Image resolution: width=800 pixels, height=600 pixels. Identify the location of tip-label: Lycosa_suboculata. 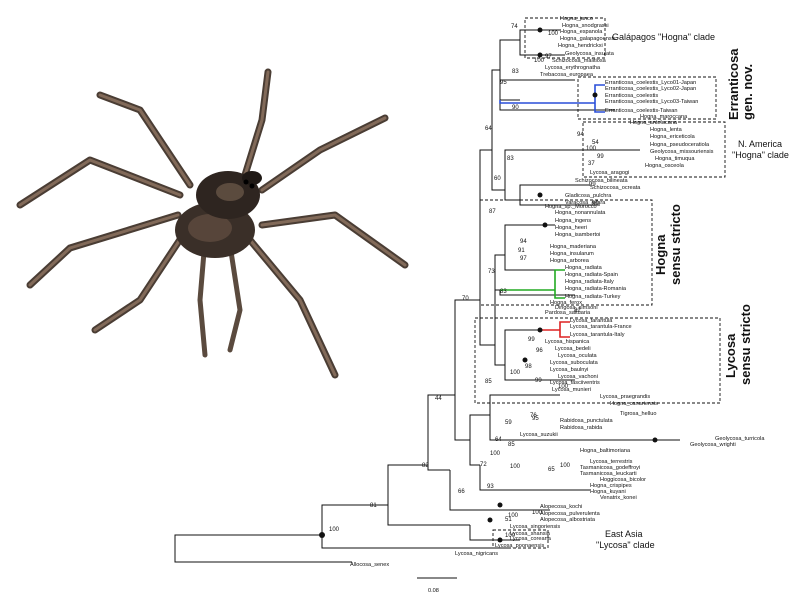
(574, 363).